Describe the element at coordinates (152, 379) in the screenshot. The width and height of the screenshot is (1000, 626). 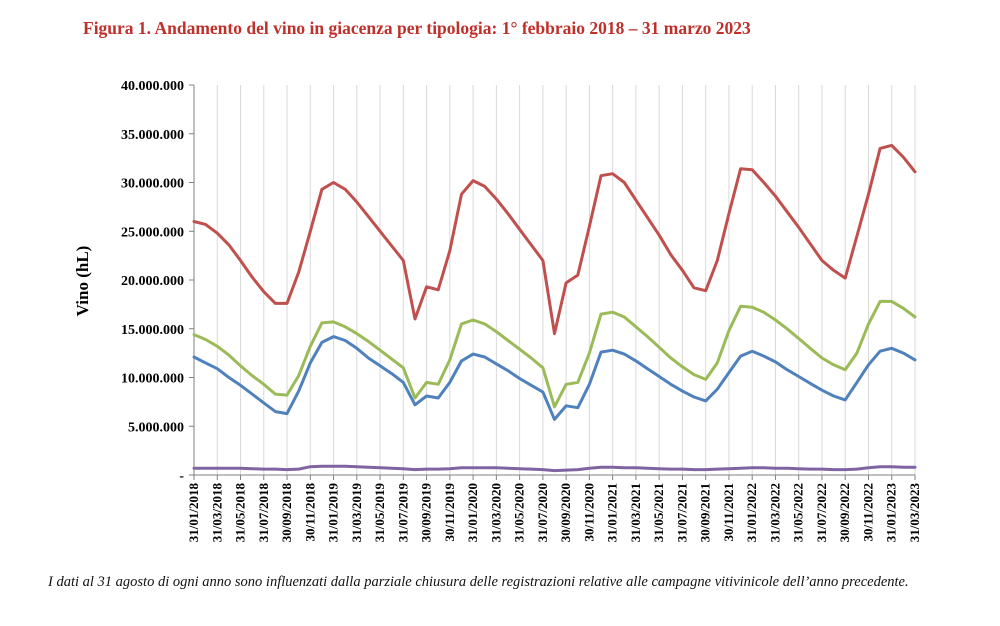
I see `y-tick-label: 10.000.000` at that location.